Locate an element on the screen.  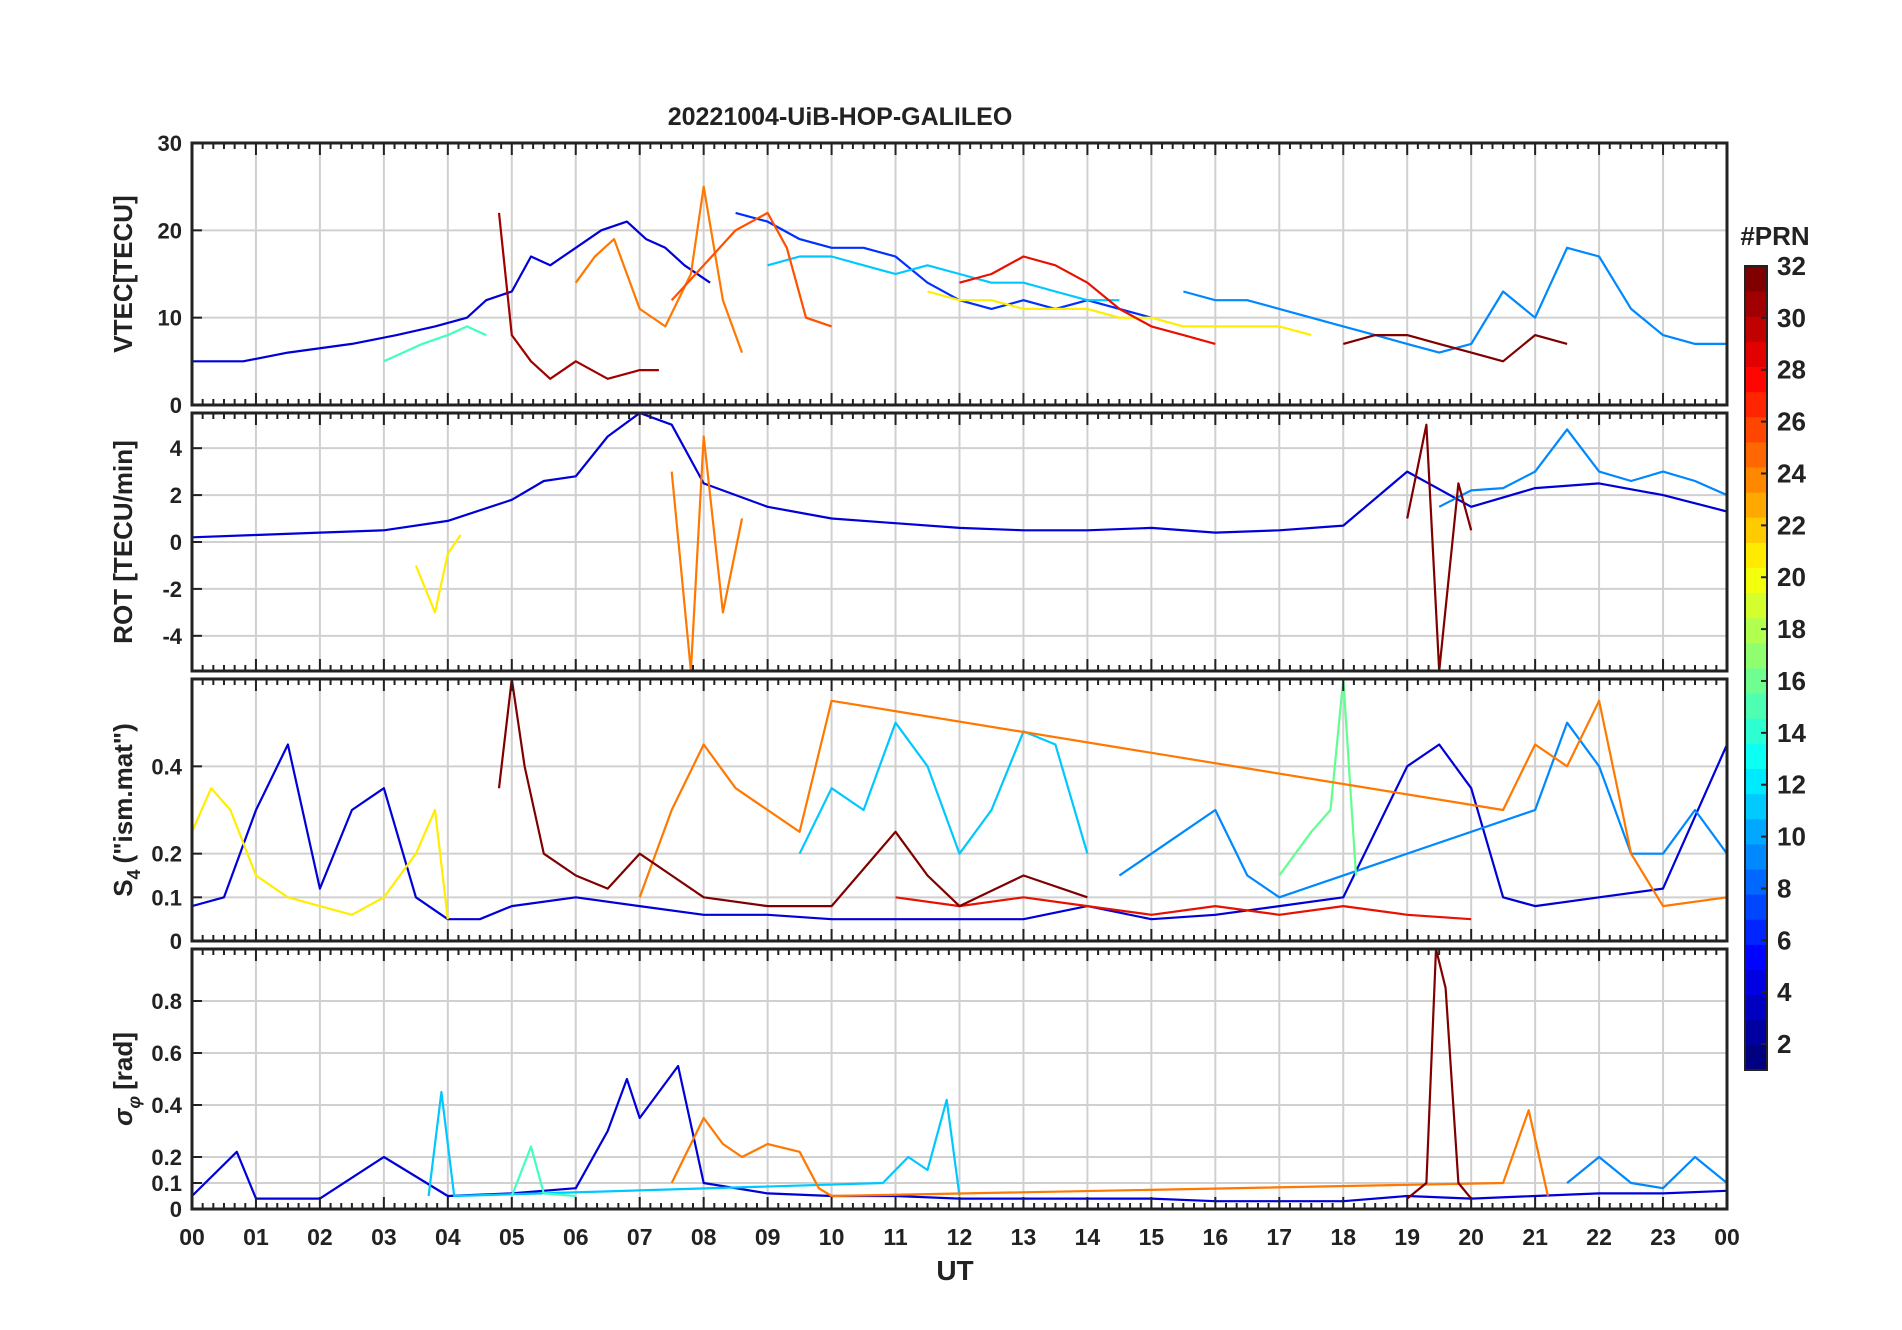
y-axis-label-rest: ("ism.mat") is located at coordinates (123, 793).